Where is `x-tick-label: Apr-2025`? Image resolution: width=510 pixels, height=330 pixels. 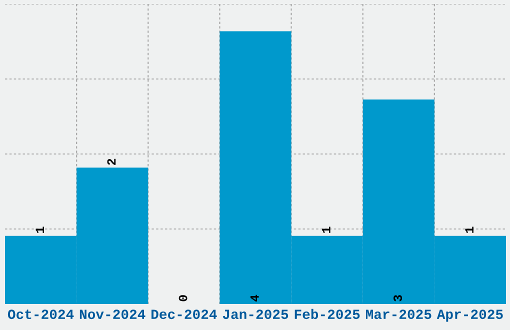
x-tick-label: Apr-2025 is located at coordinates (469, 316).